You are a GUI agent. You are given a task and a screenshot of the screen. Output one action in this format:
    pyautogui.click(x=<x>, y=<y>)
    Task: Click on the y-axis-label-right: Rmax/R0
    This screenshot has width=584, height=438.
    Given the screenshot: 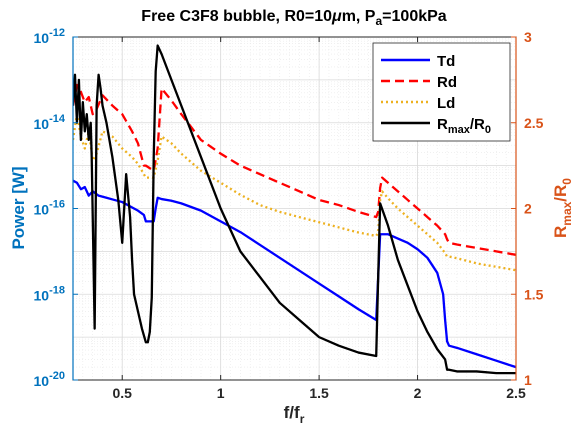 What is the action you would take?
    pyautogui.click(x=562, y=208)
    